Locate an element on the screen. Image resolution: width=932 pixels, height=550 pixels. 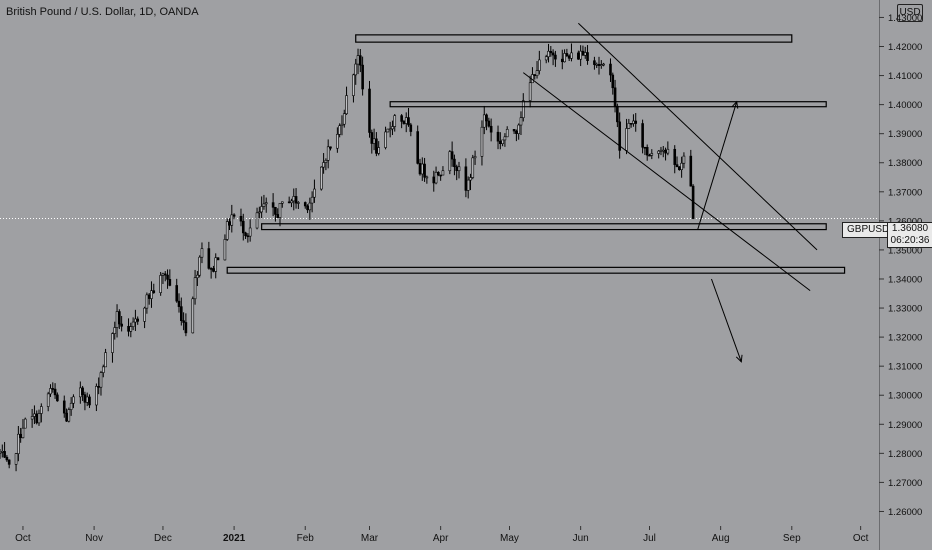
price-axis-label: 1.36000 is located at coordinates (905, 221).